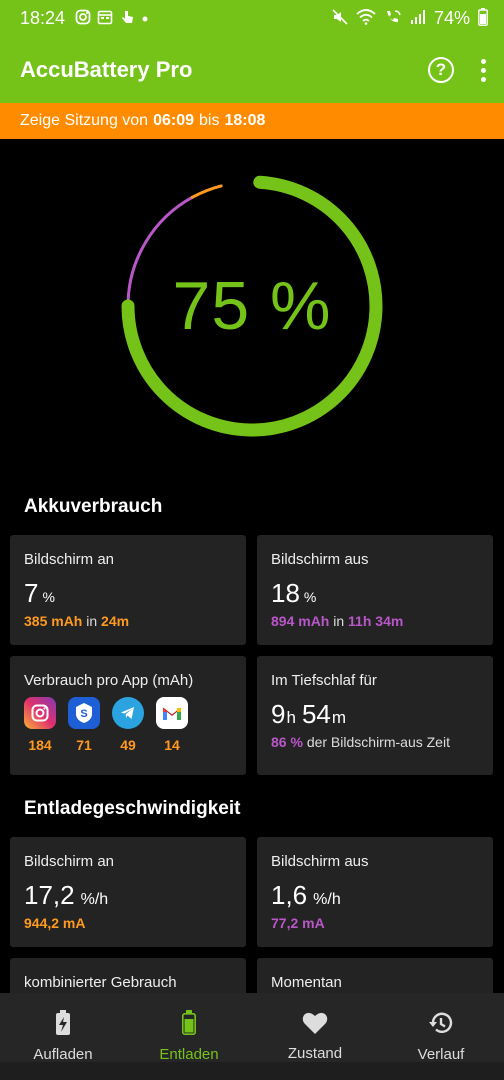 The image size is (504, 1080). Describe the element at coordinates (360, 742) in the screenshot. I see `card-subtext: 86 % der Bildschirm-aus Zeit` at that location.